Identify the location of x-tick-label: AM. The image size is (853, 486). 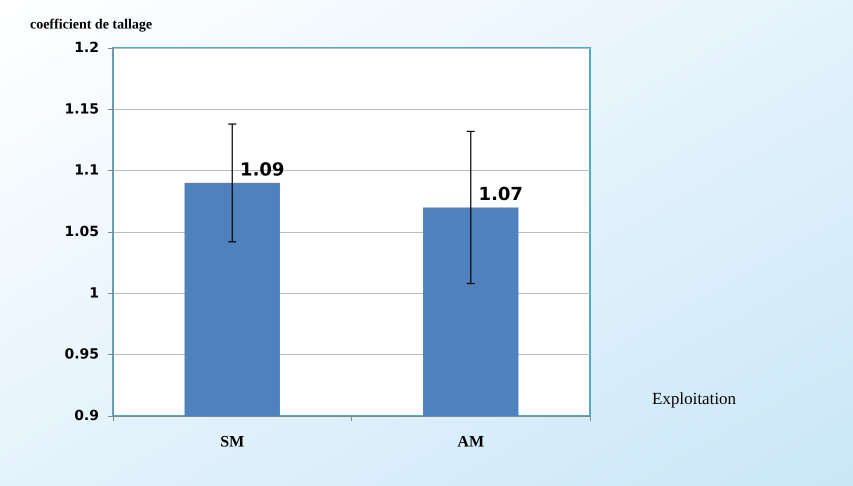
(470, 442).